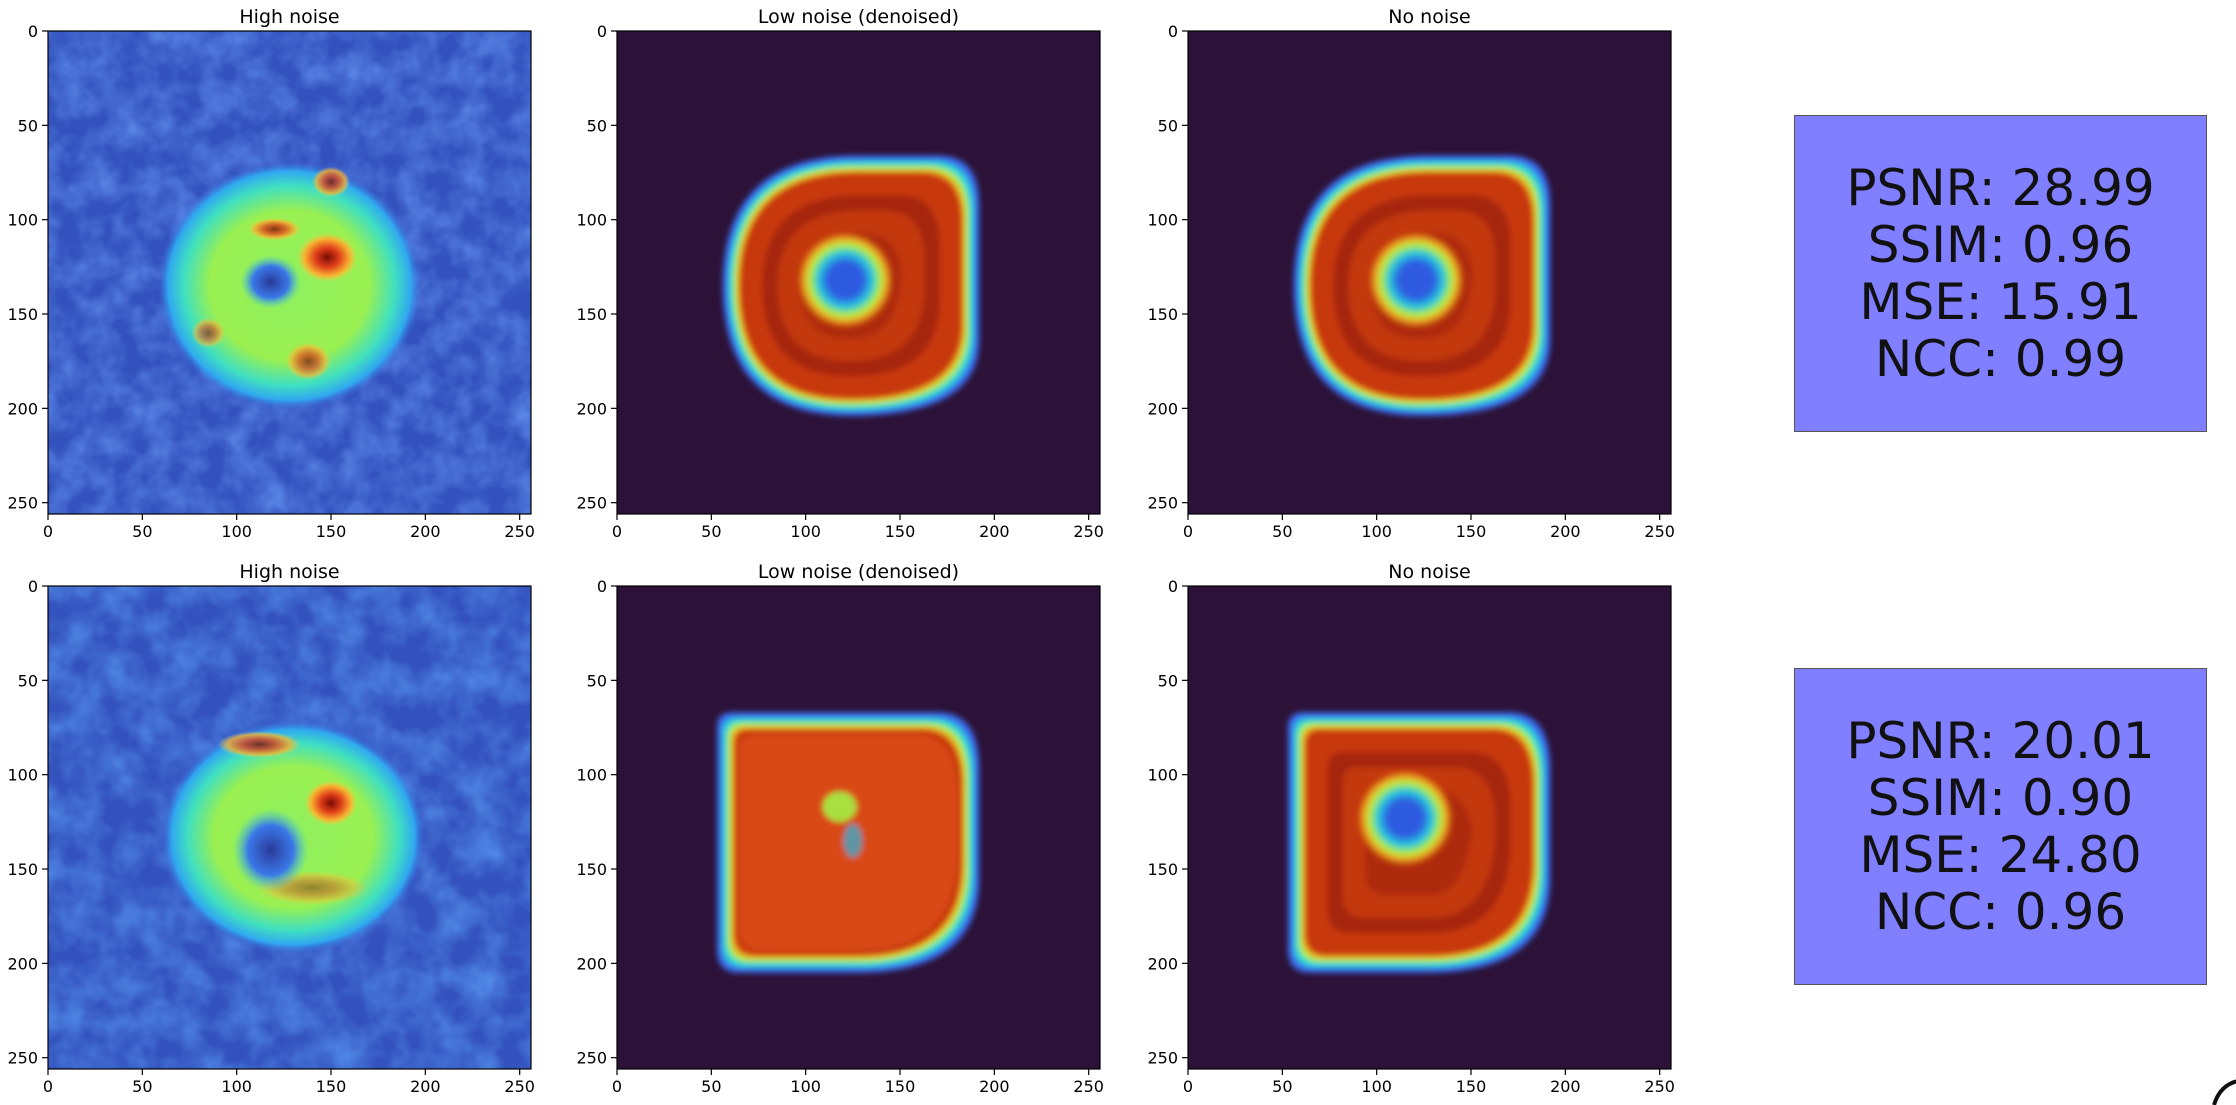  Describe the element at coordinates (271, 828) in the screenshot. I see `image-panel-r2-c1: High noise 0 50 100 150 200 250 0 50 100 150 200 250` at that location.